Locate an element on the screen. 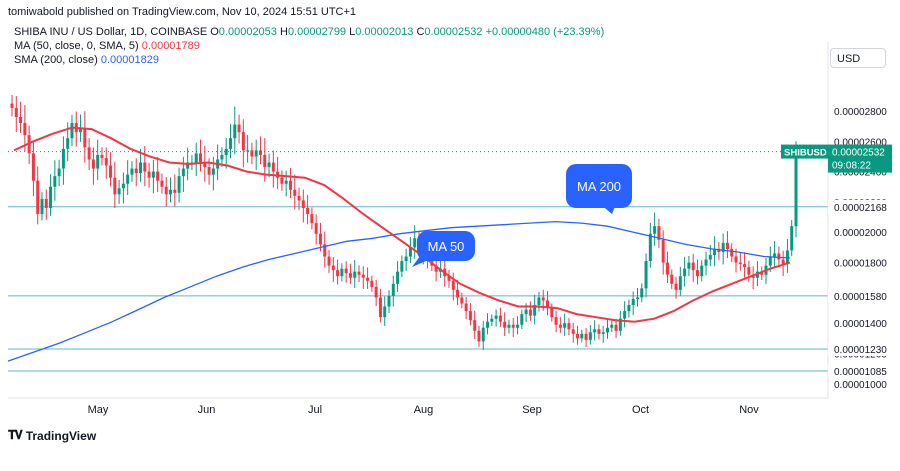  y-tick-label: 0.00002600 is located at coordinates (860, 142).